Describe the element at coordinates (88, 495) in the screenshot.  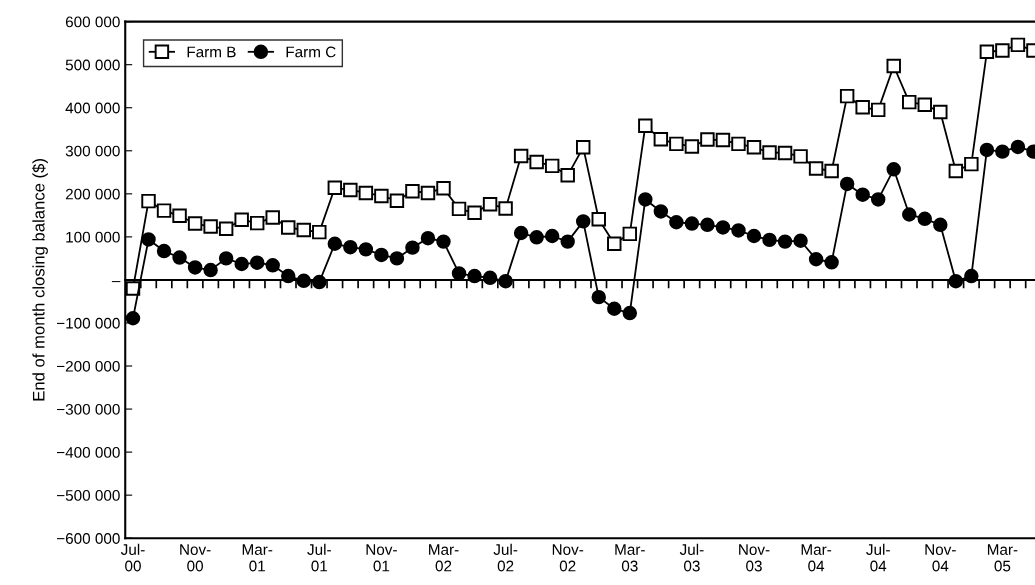
I see `y-tick-label: −500 000` at that location.